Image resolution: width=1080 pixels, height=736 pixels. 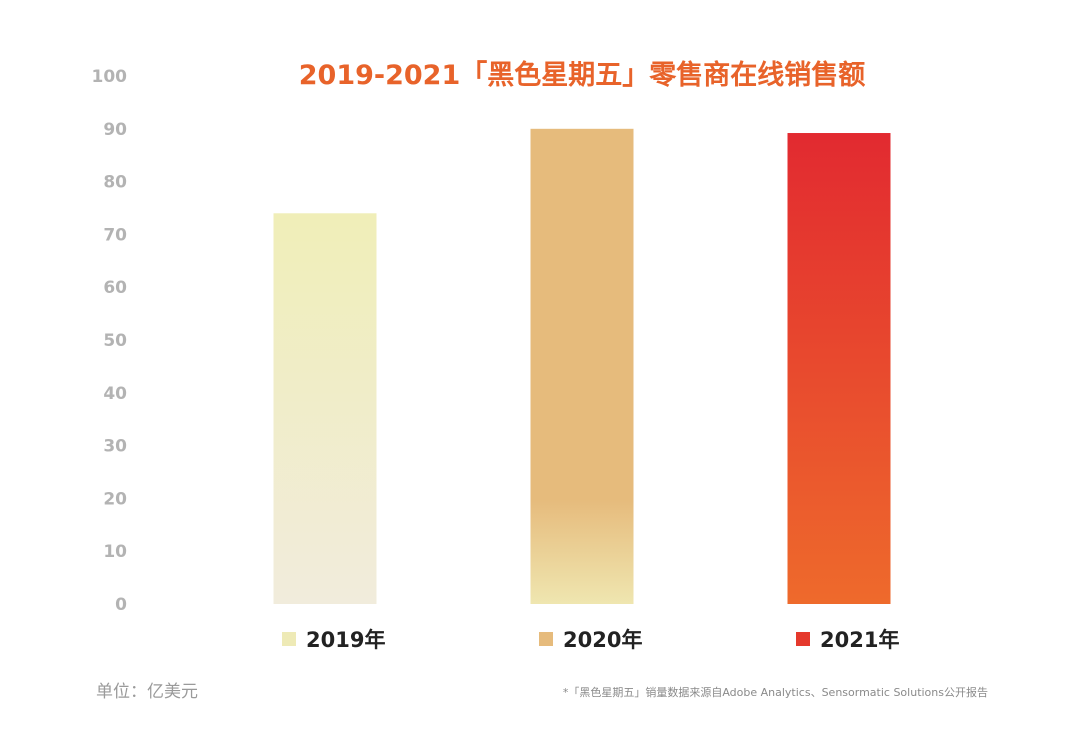 I want to click on legend: 2019年 2020年 2021年, so click(x=590, y=640).